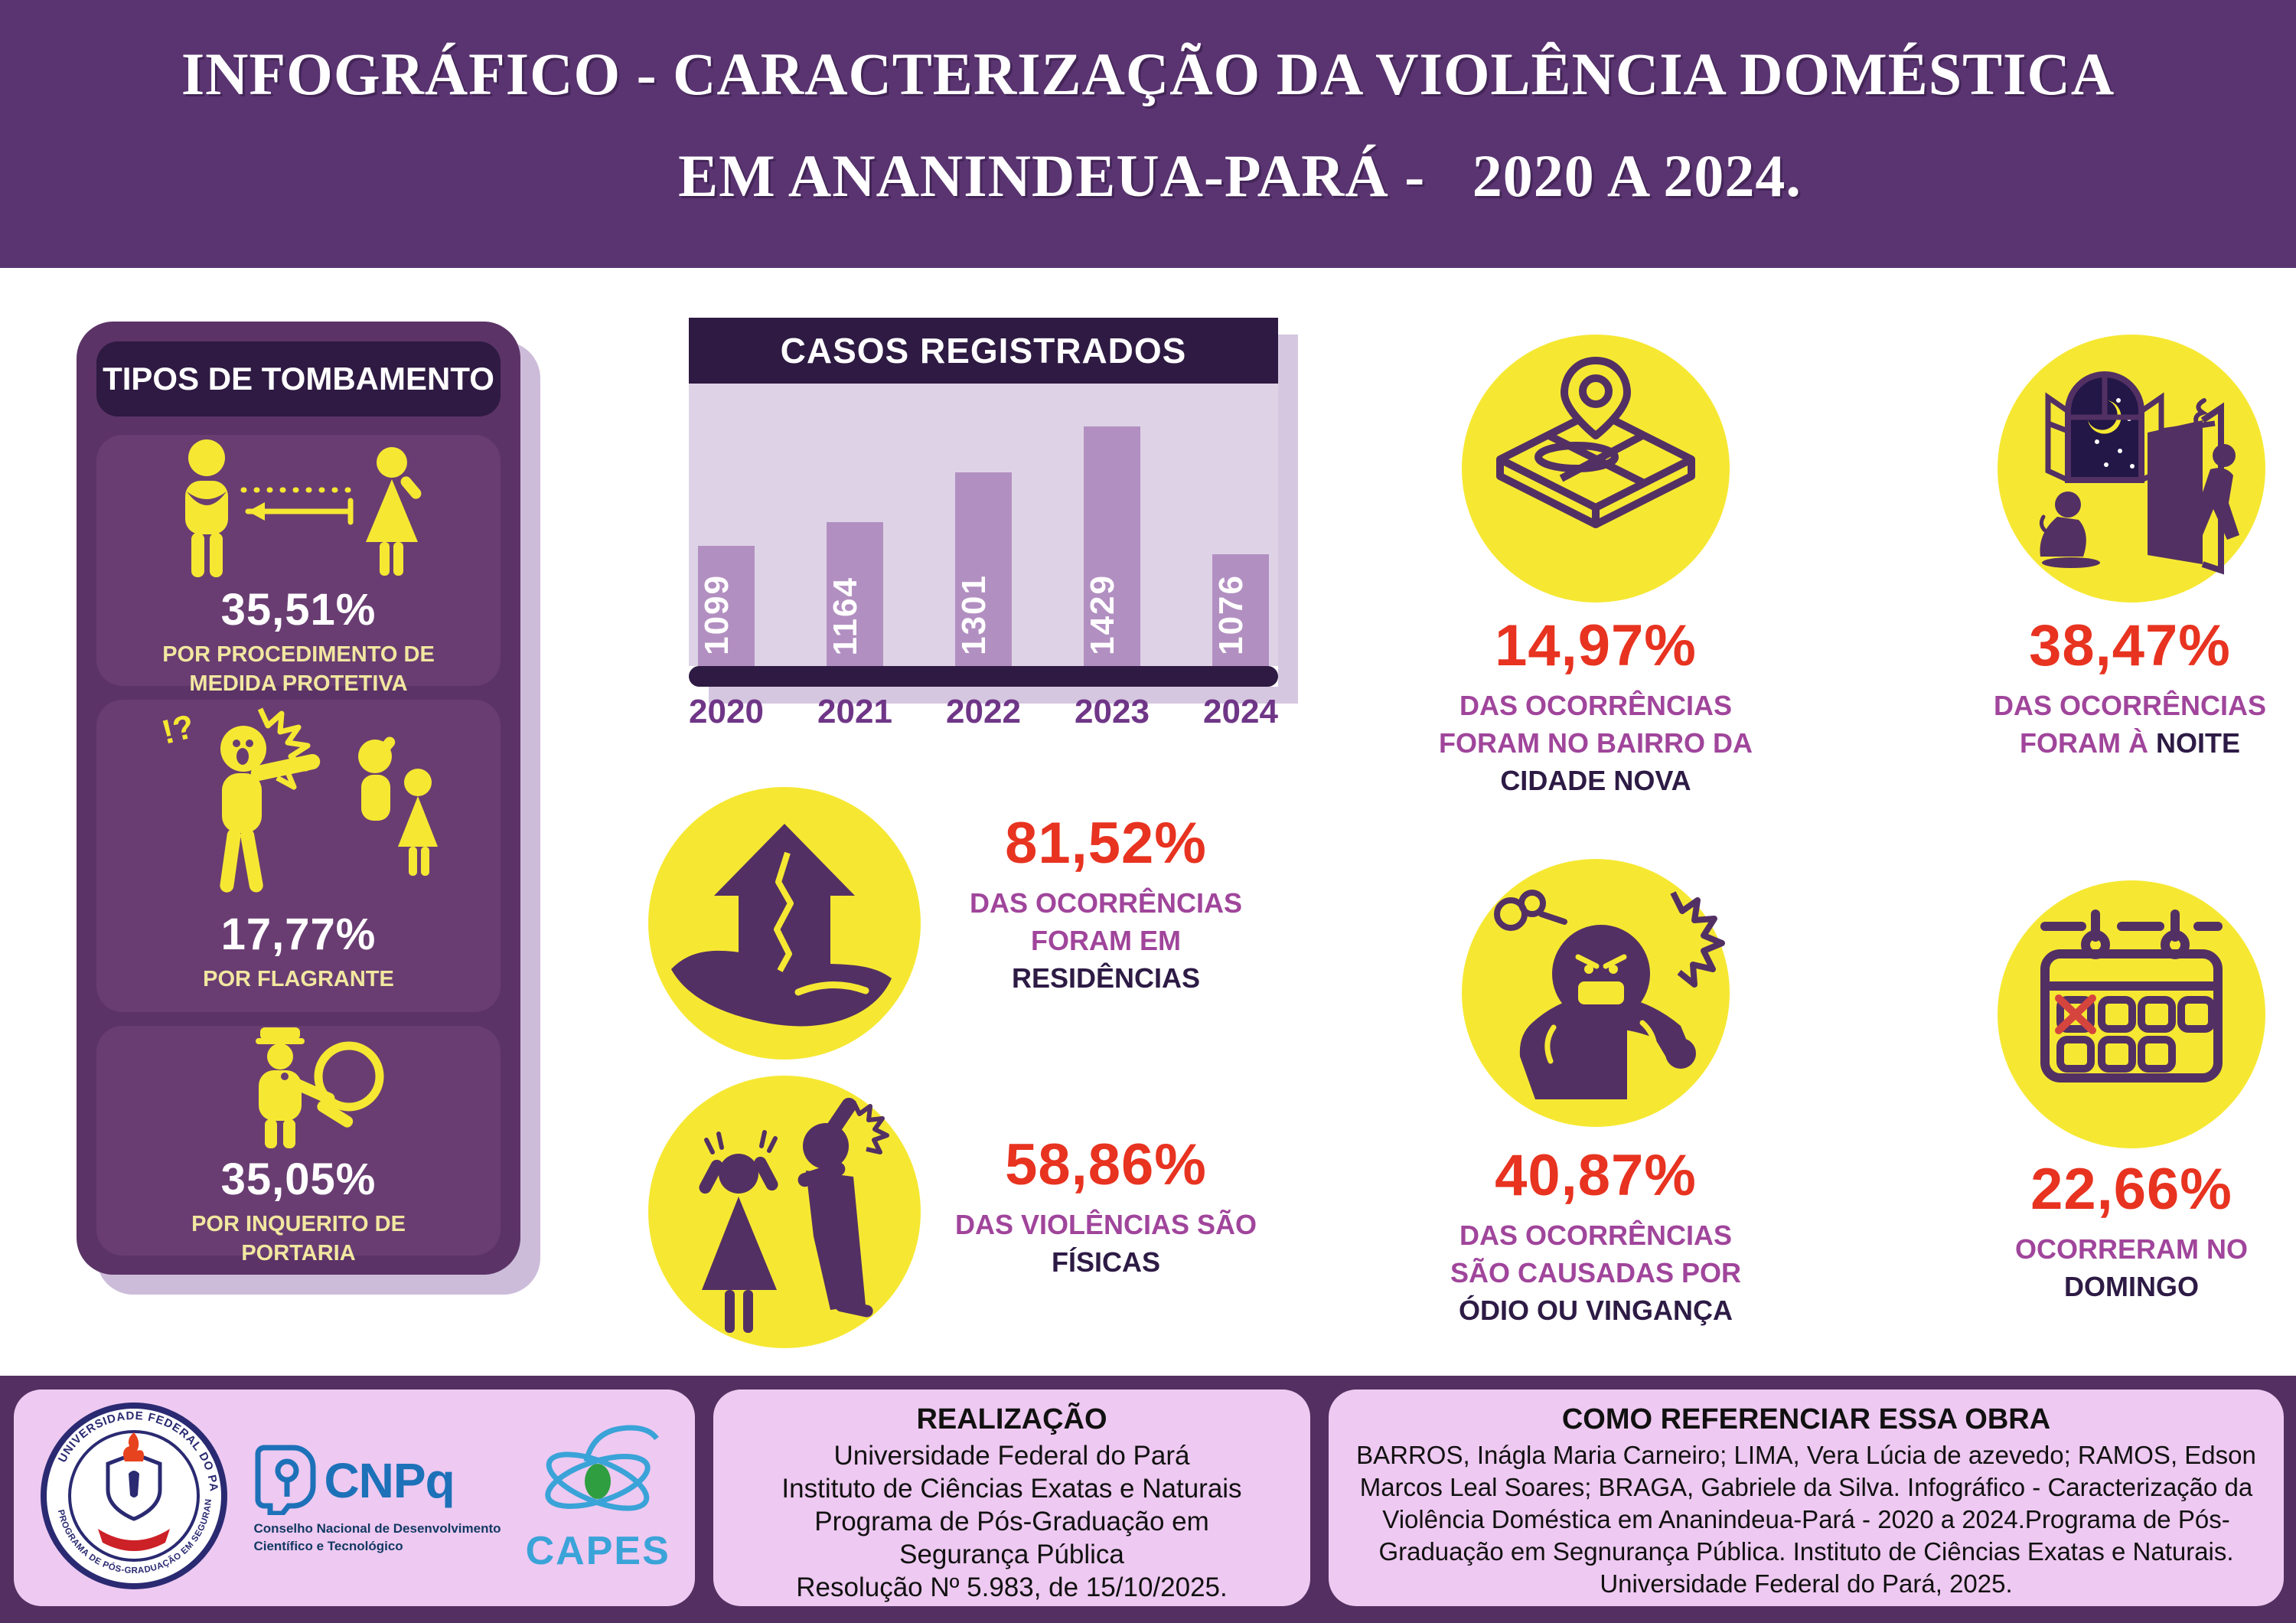 This screenshot has height=1623, width=2296. I want to click on cnpq-subtitle-line2: Científico e Tecnológico, so click(328, 1546).